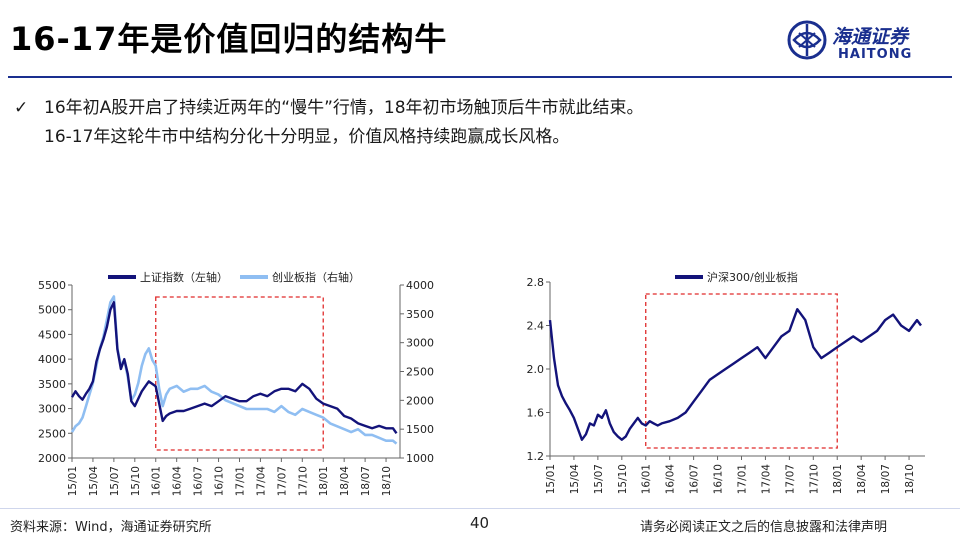  Describe the element at coordinates (52, 458) in the screenshot. I see `y-tick-label-left: 2000` at that location.